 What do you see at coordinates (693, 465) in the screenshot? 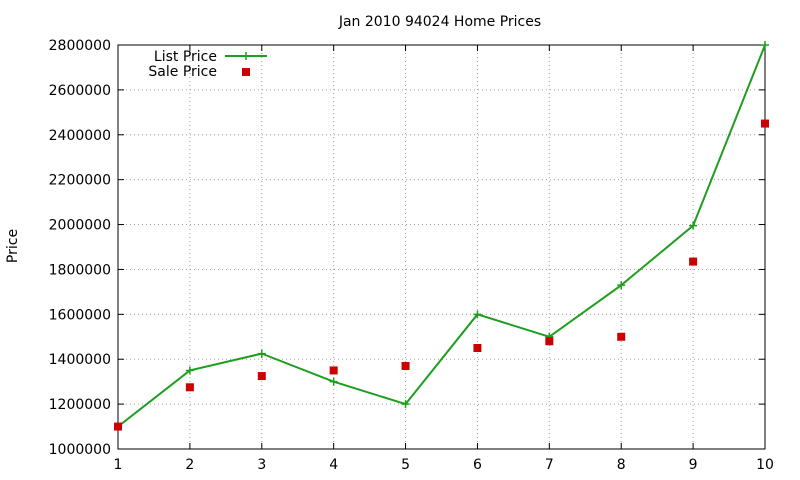
I see `x-tick-label: 9` at bounding box center [693, 465].